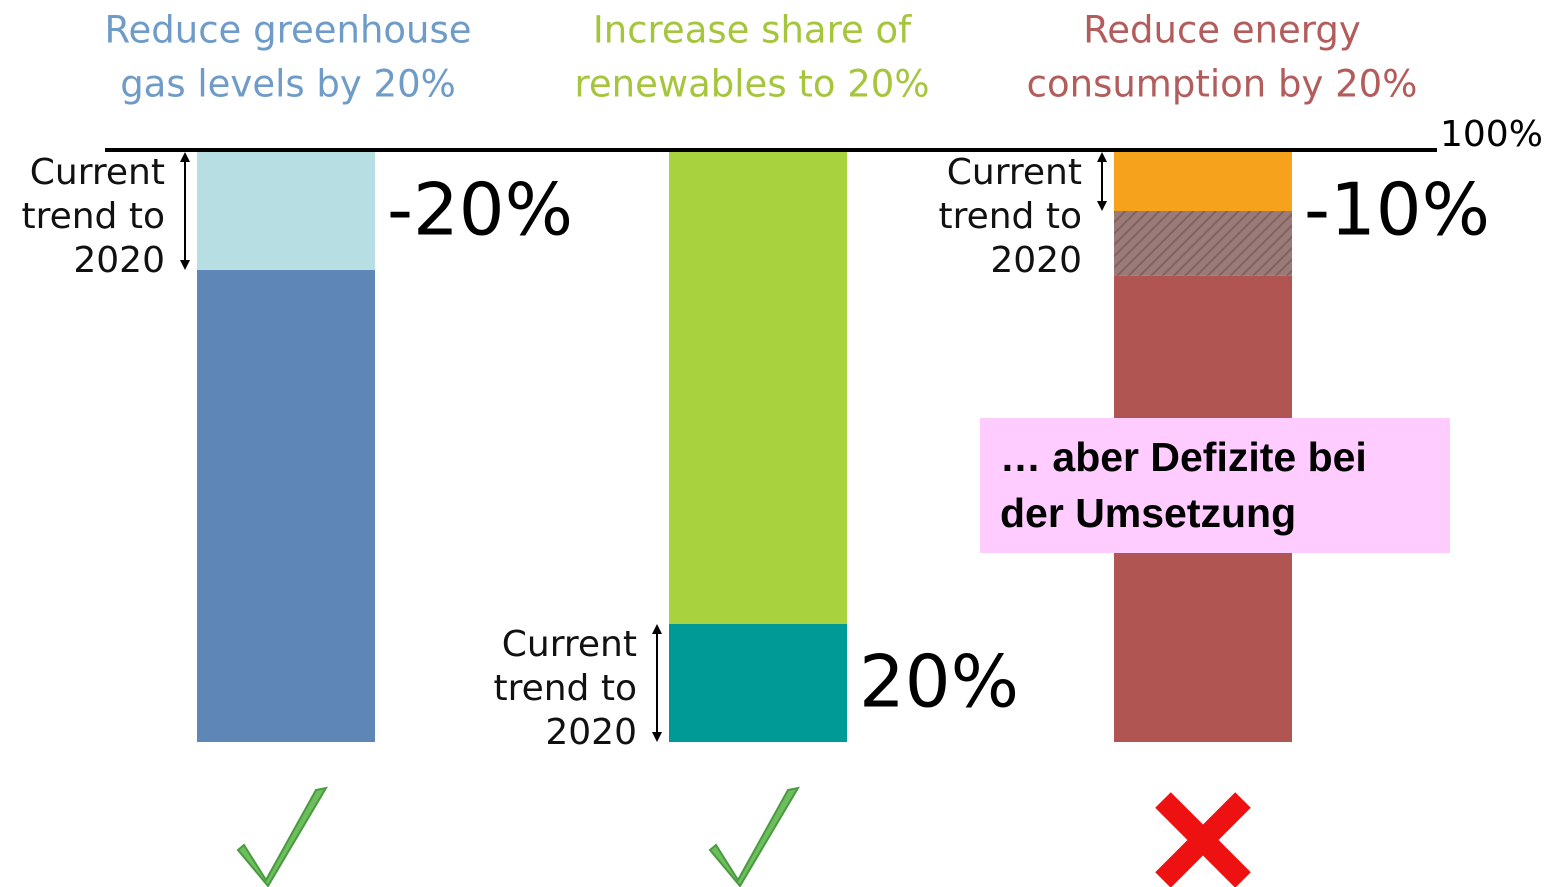  I want to click on bar-title: Reduce greenhouse, so click(287, 30).